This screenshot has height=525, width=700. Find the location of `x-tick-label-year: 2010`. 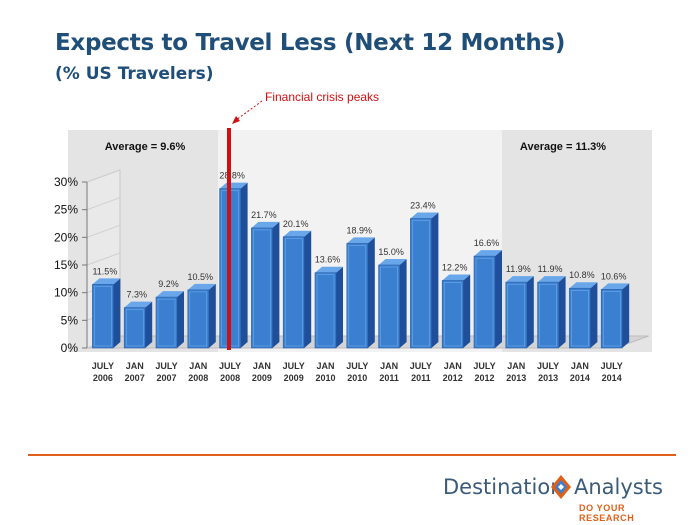

x-tick-label-year: 2010 is located at coordinates (325, 378).